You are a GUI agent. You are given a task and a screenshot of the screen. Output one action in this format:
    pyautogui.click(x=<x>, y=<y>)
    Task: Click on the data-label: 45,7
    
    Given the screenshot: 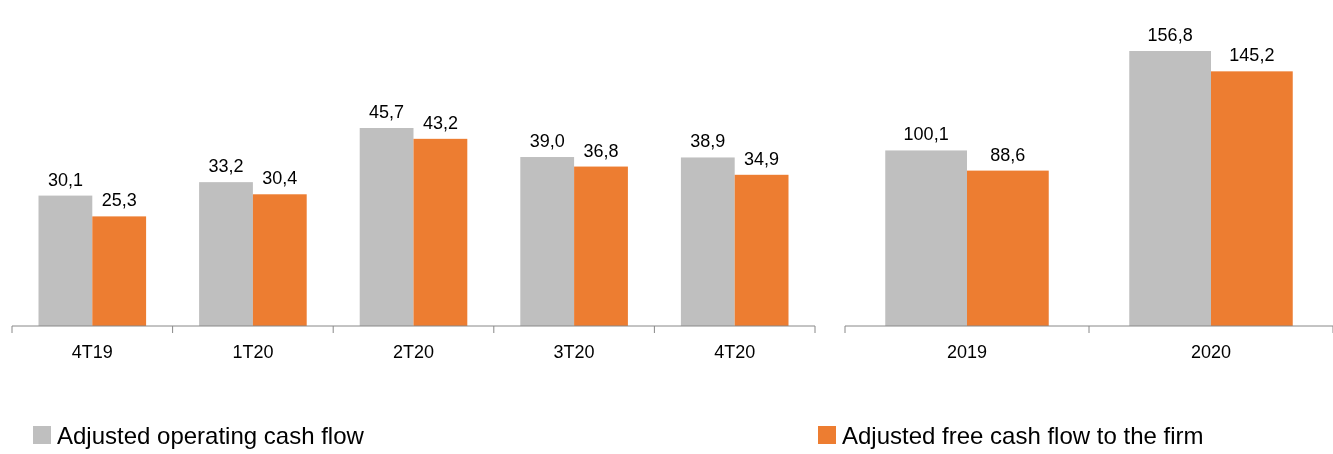 What is the action you would take?
    pyautogui.click(x=387, y=112)
    